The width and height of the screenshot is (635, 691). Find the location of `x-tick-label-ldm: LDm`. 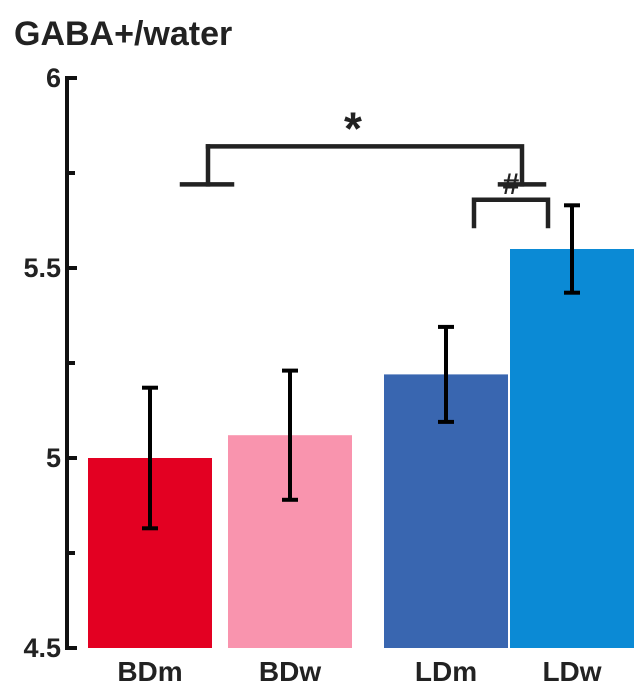

x-tick-label-ldm: LDm is located at coordinates (446, 671).